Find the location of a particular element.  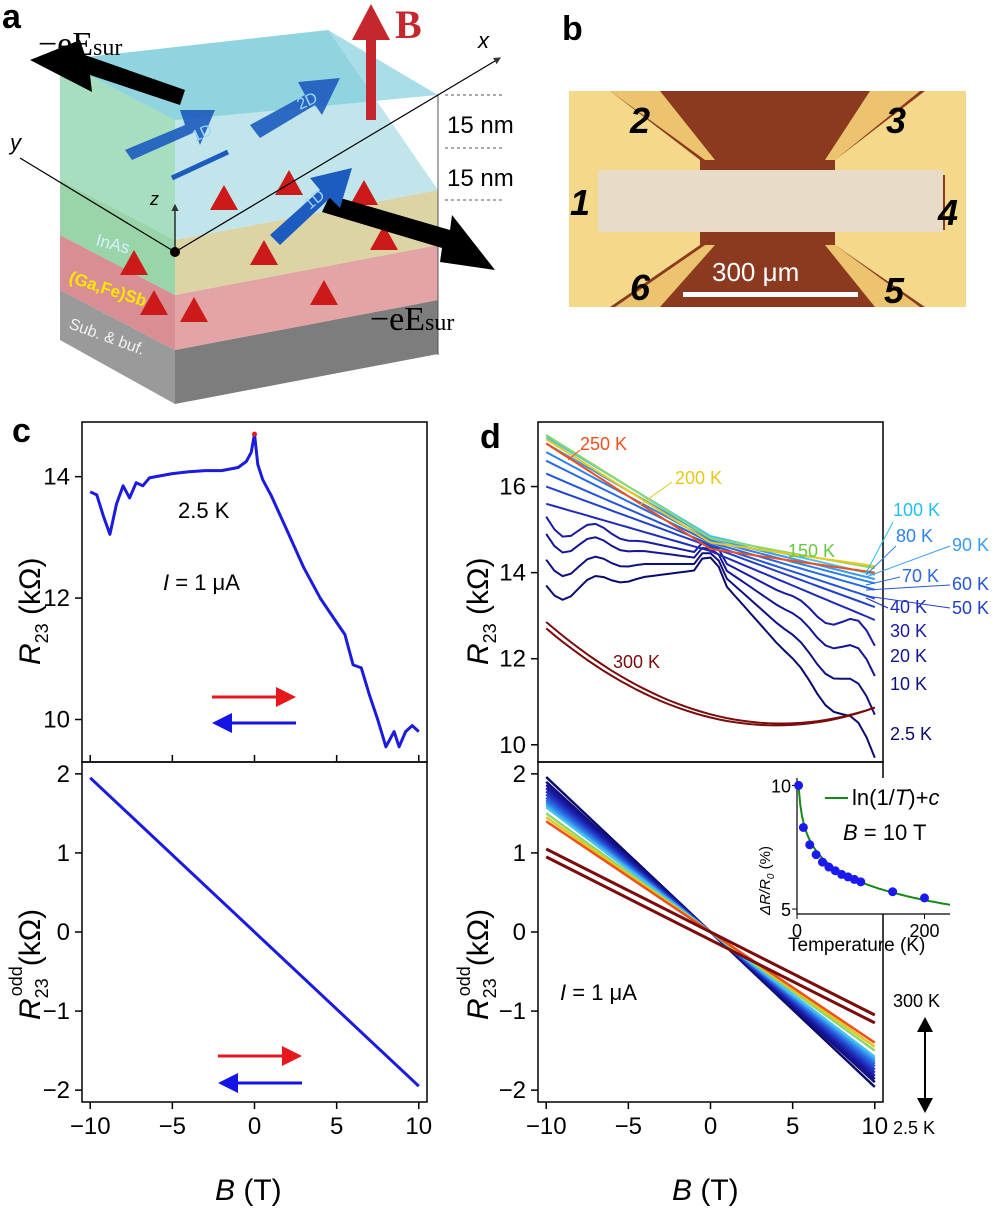

x-tick-label: −10 is located at coordinates (90, 1126).